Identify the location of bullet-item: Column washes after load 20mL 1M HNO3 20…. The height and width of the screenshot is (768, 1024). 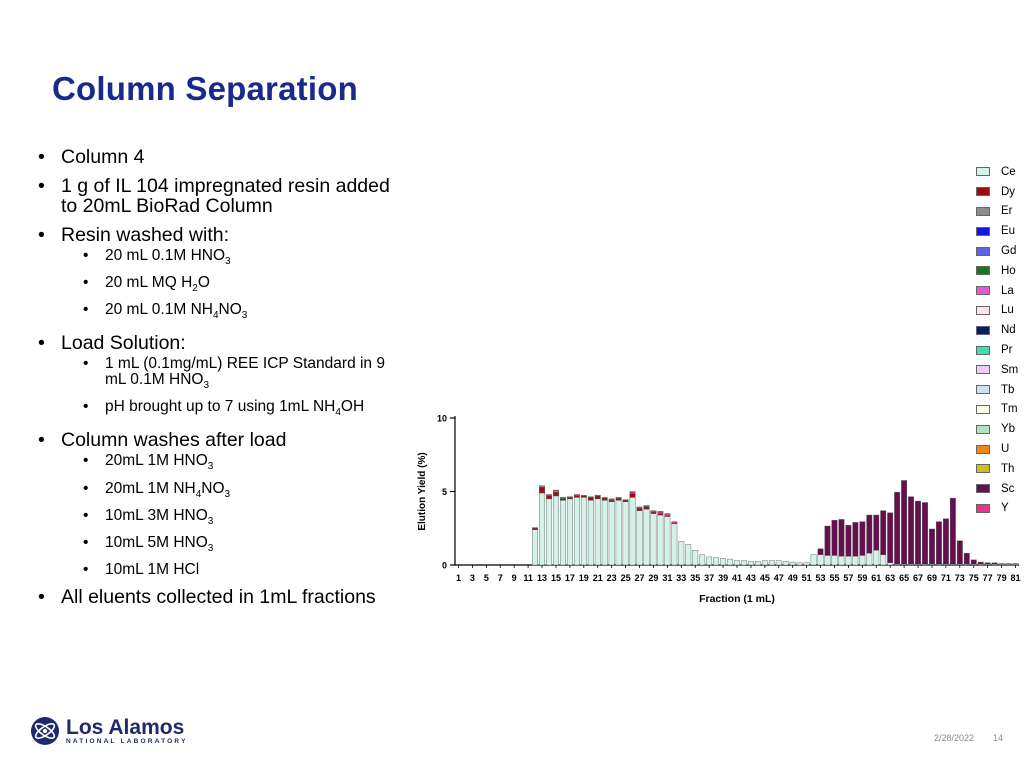
(223, 503).